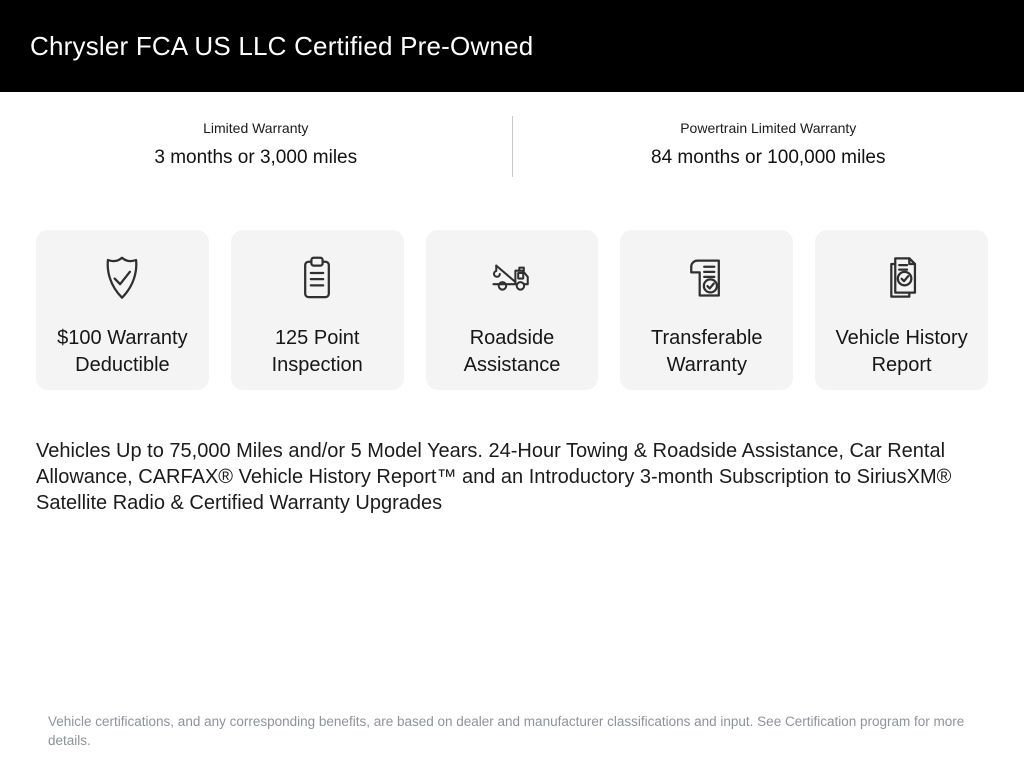 This screenshot has height=768, width=1024. I want to click on benefit-card-deductible: $100 Warranty Deductible, so click(122, 310).